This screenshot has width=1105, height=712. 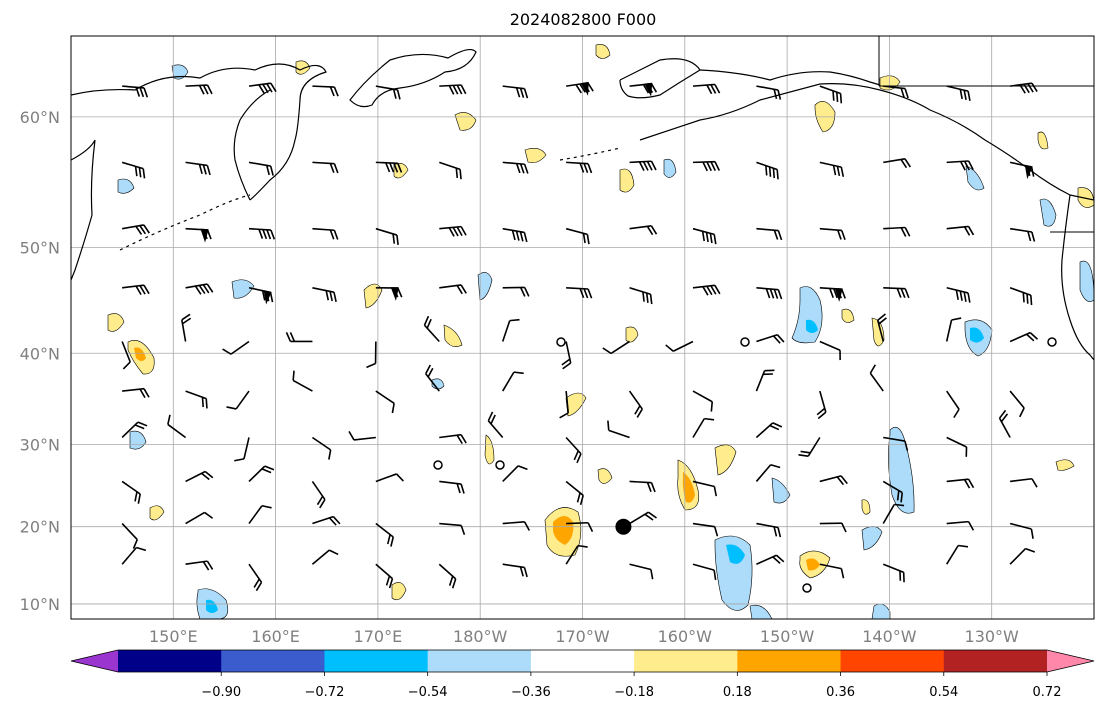 I want to click on alaska-west-coast, so click(x=660, y=78).